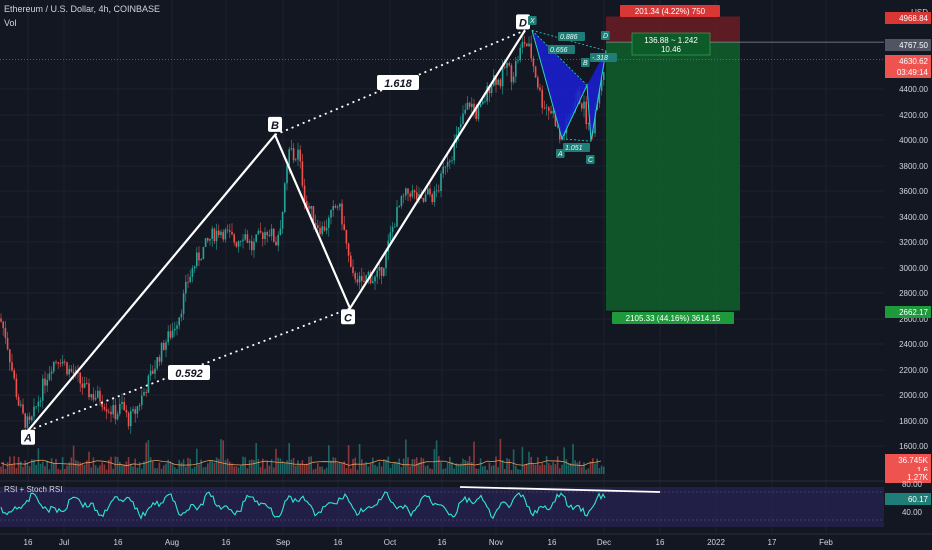 This screenshot has width=932, height=550. I want to click on point-c-label: C, so click(348, 318).